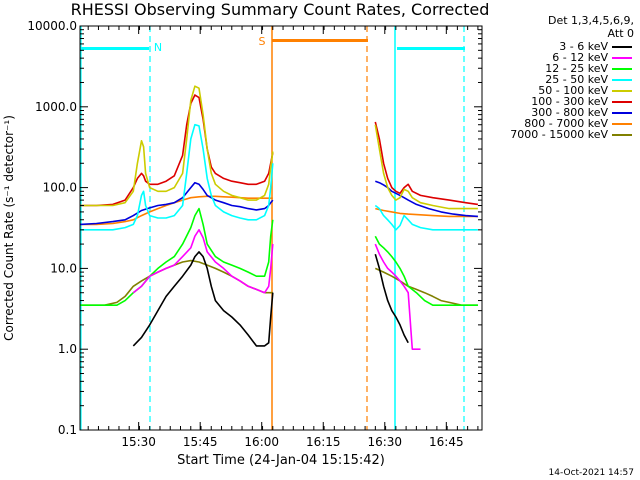  I want to click on saa-marker-label: S, so click(262, 41).